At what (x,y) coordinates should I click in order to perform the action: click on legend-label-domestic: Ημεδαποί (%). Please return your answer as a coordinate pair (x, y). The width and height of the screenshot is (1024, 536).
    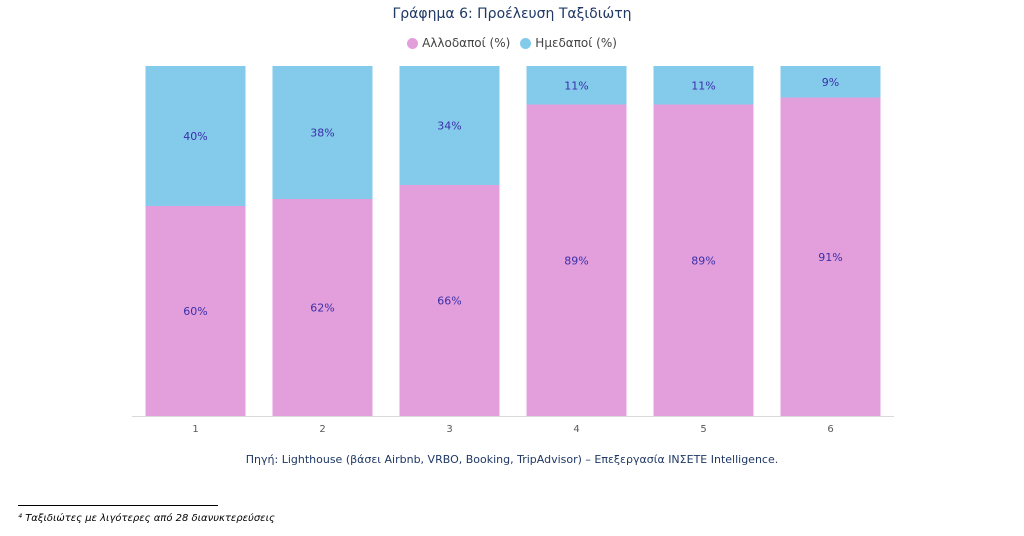
    Looking at the image, I should click on (576, 43).